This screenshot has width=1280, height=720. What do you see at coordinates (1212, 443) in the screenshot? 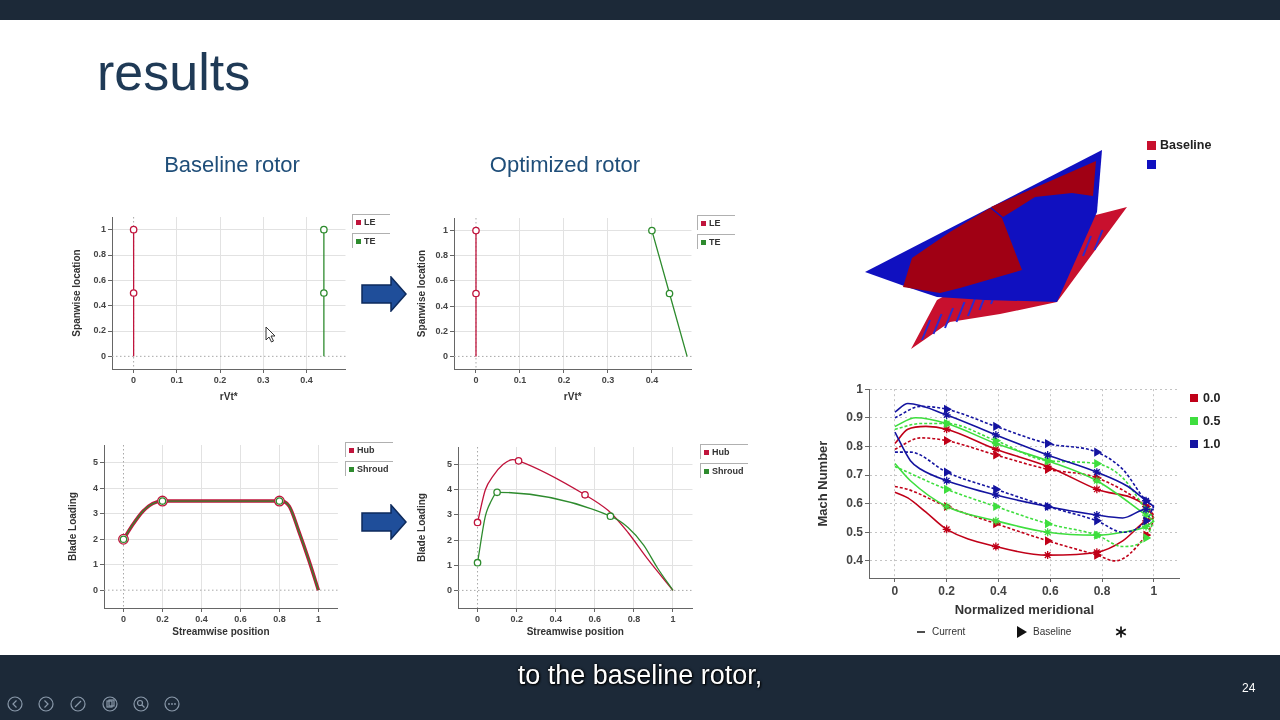
I see `legend-label: 1.0` at bounding box center [1212, 443].